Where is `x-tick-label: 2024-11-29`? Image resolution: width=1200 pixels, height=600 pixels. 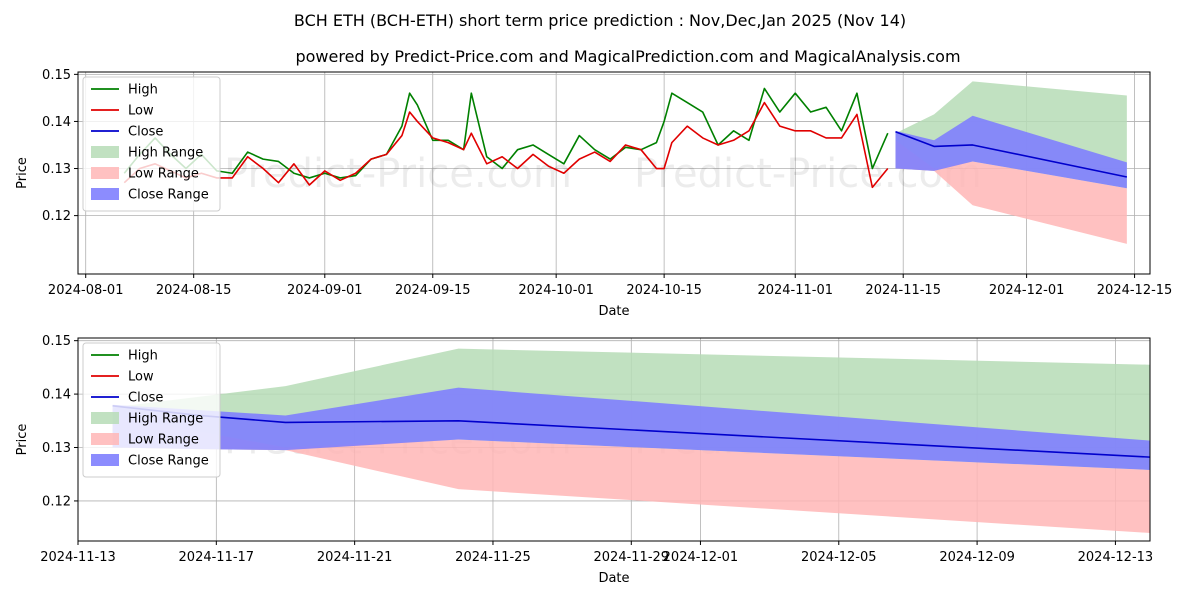 x-tick-label: 2024-11-29 is located at coordinates (632, 557).